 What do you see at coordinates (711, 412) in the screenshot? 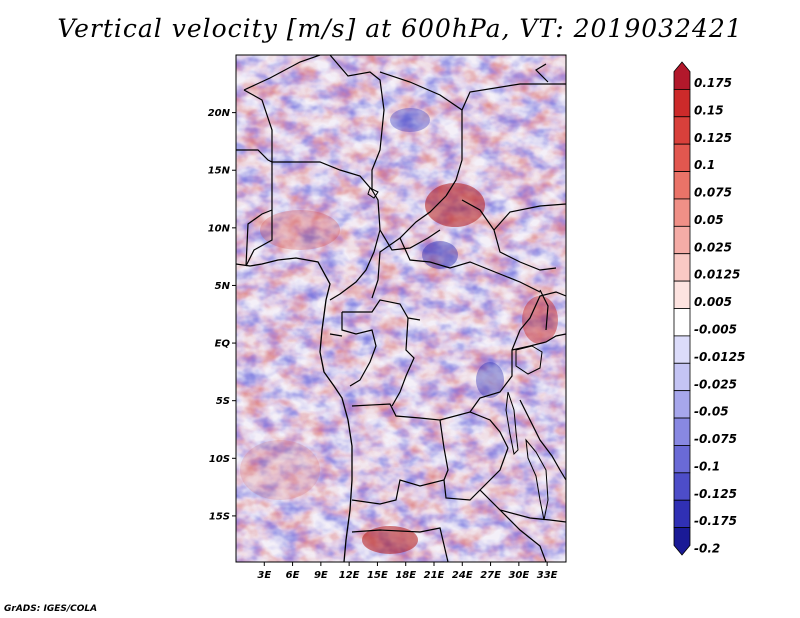
I see `colorbar-label: -0.05` at bounding box center [711, 412].